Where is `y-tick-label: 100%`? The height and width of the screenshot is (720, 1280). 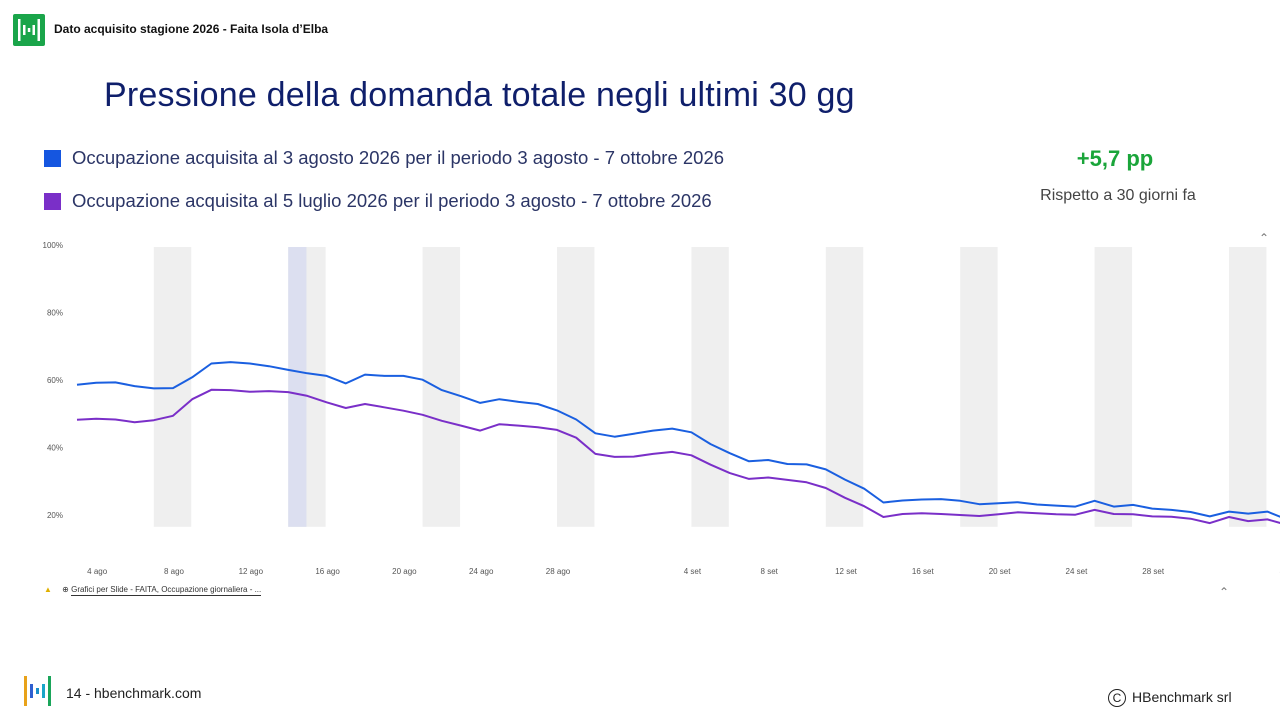 y-tick-label: 100% is located at coordinates (53, 245).